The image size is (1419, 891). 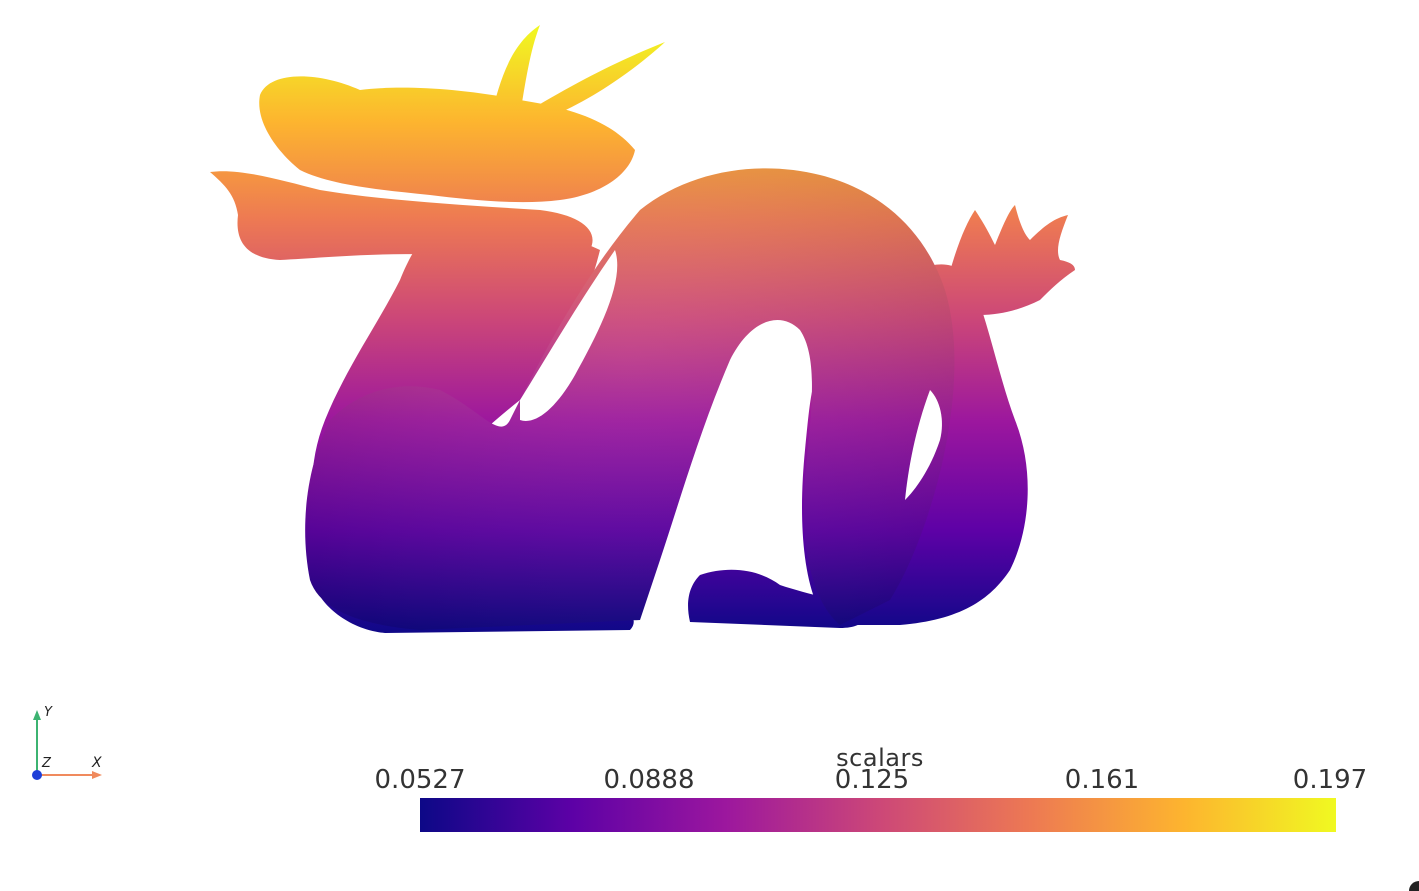 What do you see at coordinates (649, 780) in the screenshot?
I see `colorbar-tick-1: 0.0888` at bounding box center [649, 780].